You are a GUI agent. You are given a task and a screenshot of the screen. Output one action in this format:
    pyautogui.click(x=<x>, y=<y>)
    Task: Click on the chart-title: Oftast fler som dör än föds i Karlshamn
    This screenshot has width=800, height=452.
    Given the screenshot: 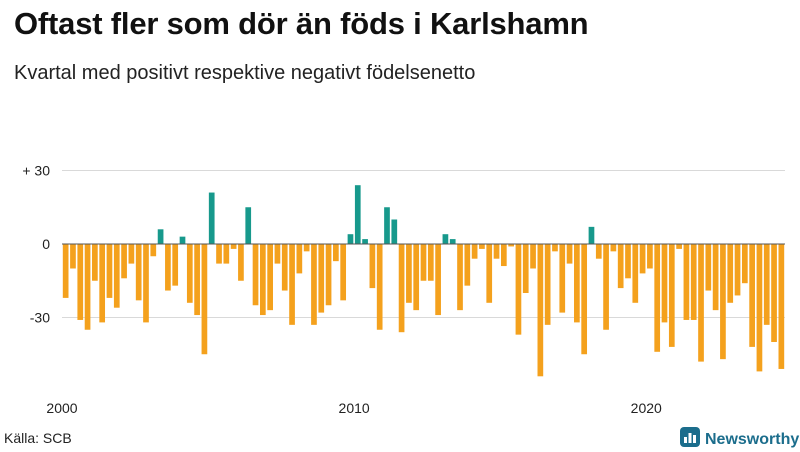 What is the action you would take?
    pyautogui.click(x=301, y=23)
    